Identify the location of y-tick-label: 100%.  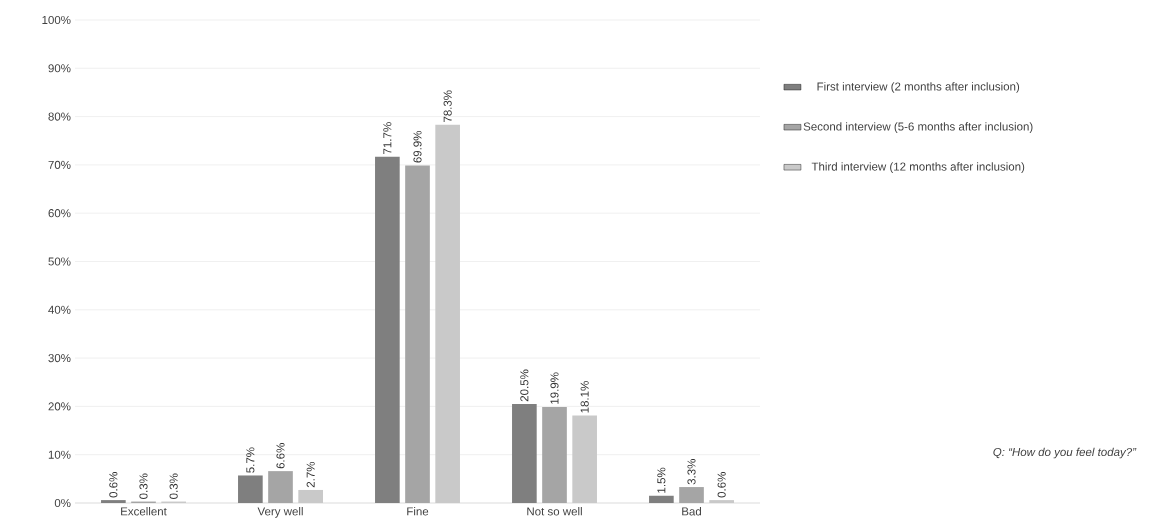
(56, 20).